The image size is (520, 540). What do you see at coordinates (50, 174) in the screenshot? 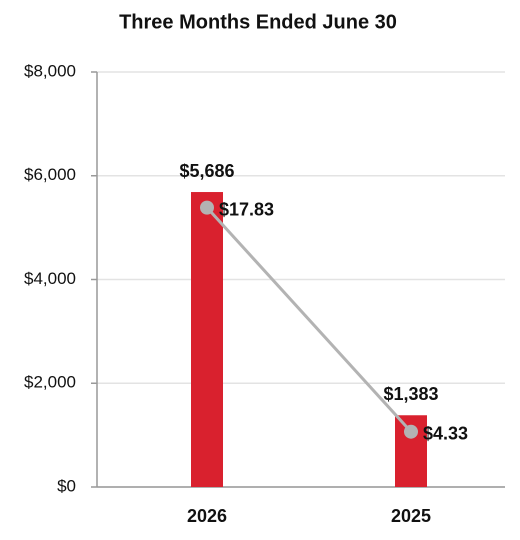
I see `y-tick-label: $6,000` at bounding box center [50, 174].